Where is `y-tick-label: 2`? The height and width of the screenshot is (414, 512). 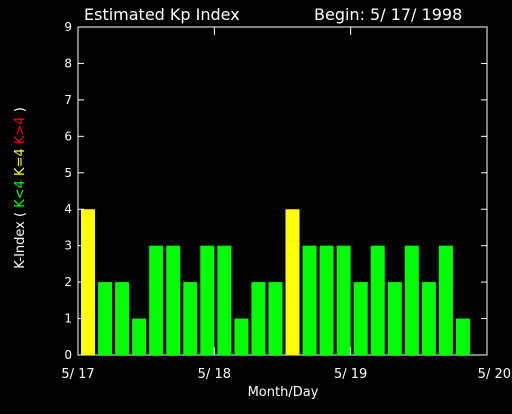
y-tick-label: 2 is located at coordinates (68, 282).